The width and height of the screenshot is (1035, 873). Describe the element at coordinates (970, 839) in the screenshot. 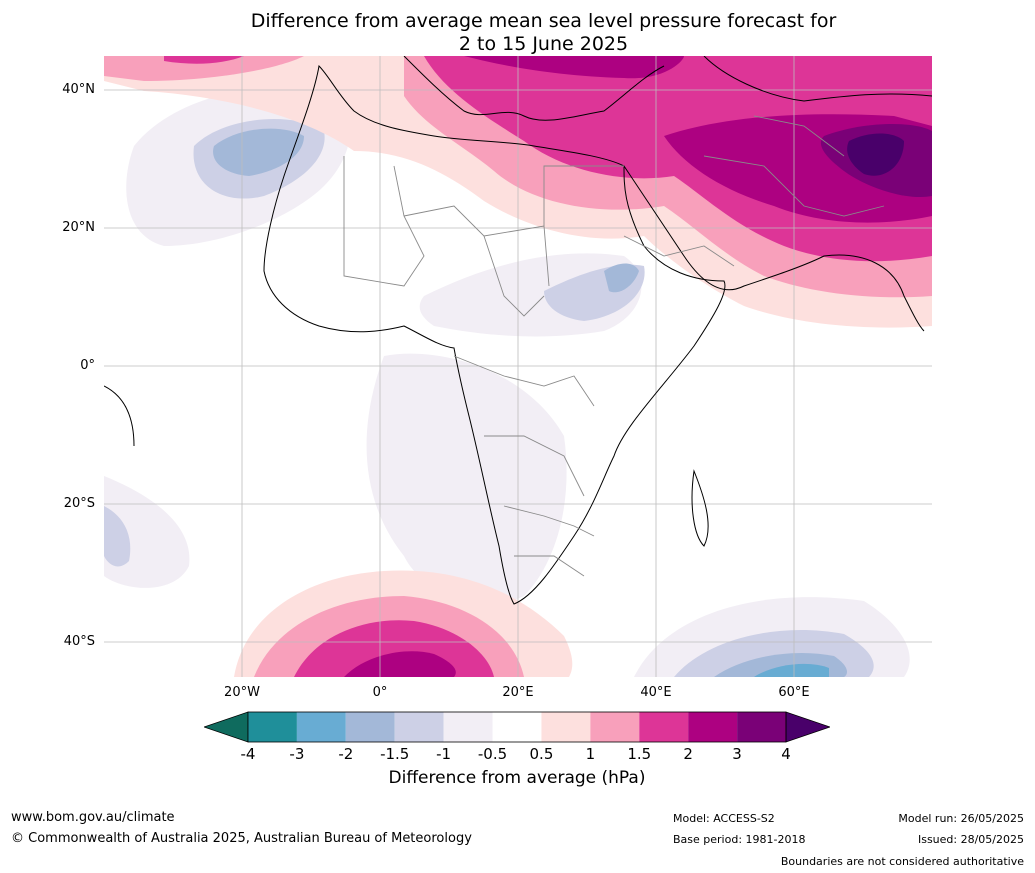

I see `footer-issued: Issued: 28/05/2025` at that location.